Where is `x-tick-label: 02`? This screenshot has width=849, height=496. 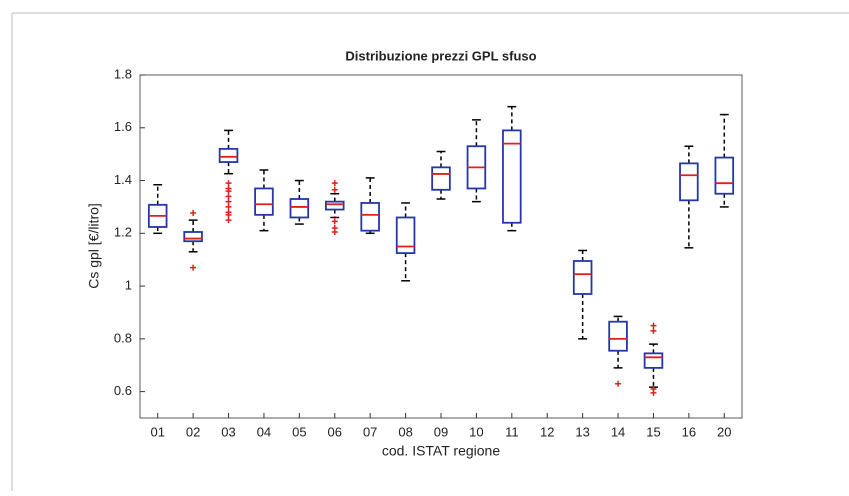 x-tick-label: 02 is located at coordinates (193, 431).